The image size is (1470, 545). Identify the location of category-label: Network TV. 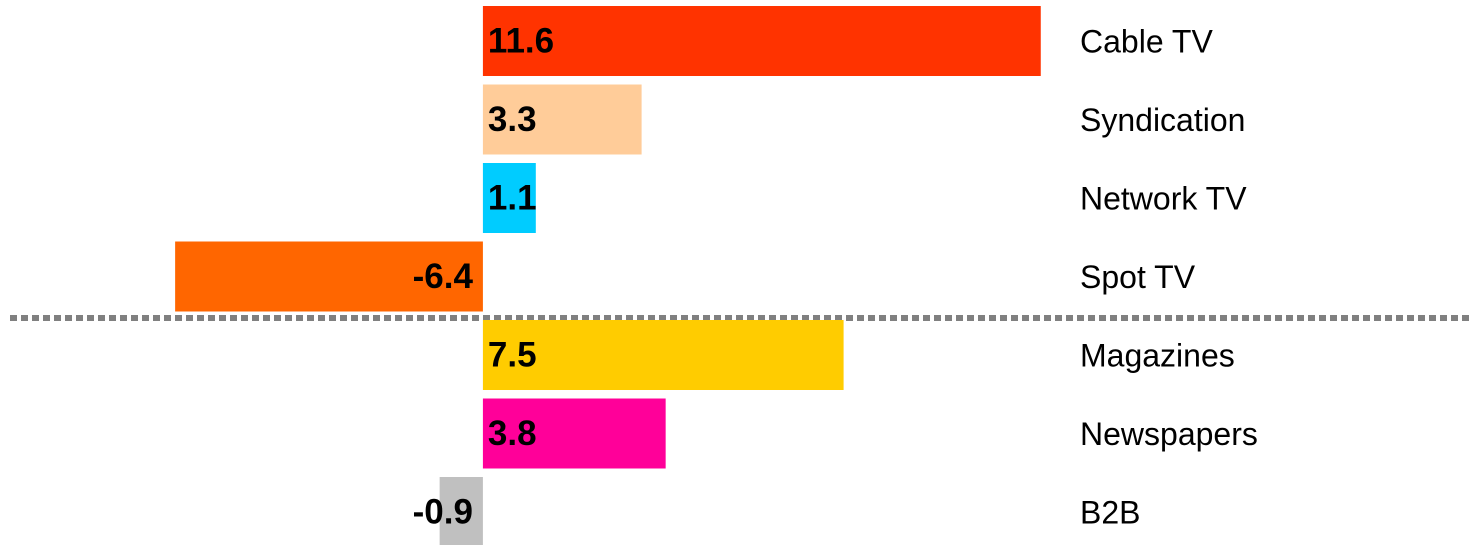
(1163, 198).